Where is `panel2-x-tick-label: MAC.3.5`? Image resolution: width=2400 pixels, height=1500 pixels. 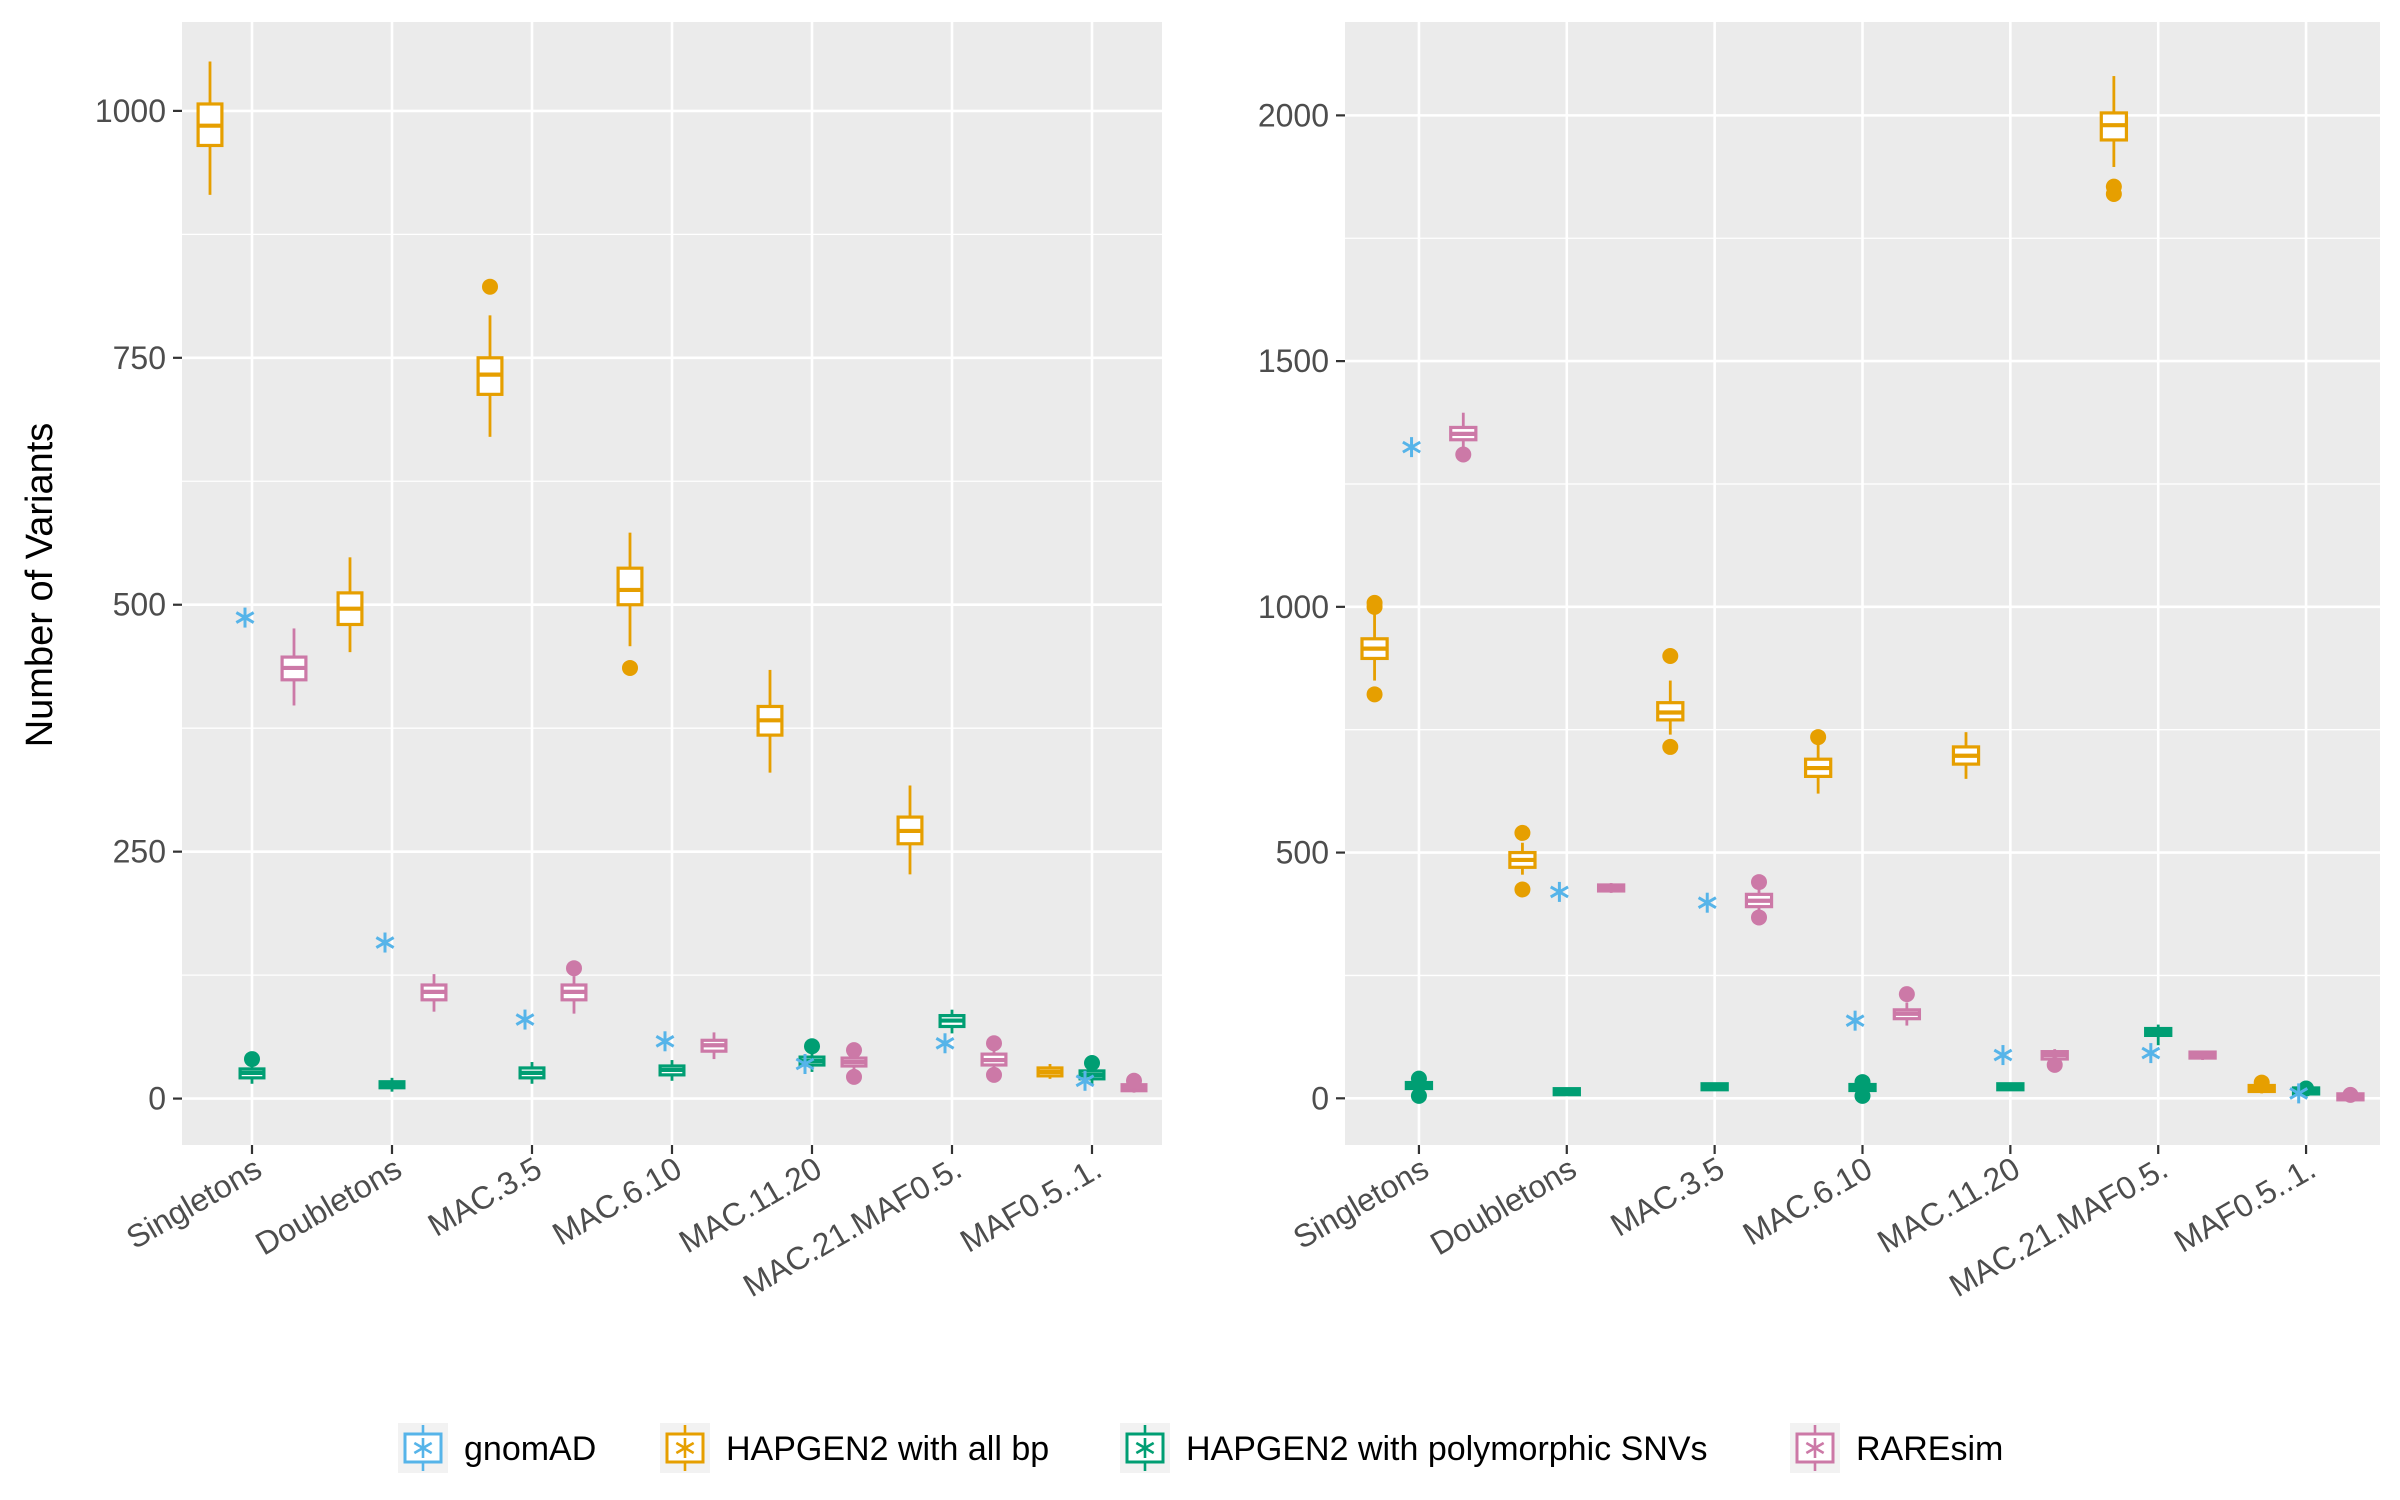 panel2-x-tick-label: MAC.3.5 is located at coordinates (1667, 1196).